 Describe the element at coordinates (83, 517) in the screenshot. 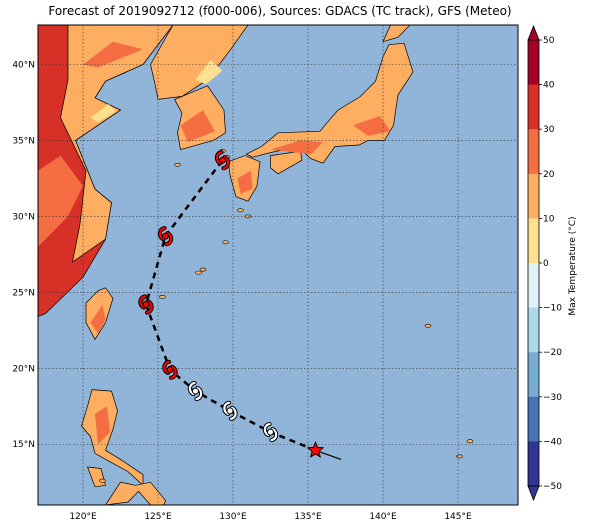

I see `lon-tick-label: 120°E` at that location.